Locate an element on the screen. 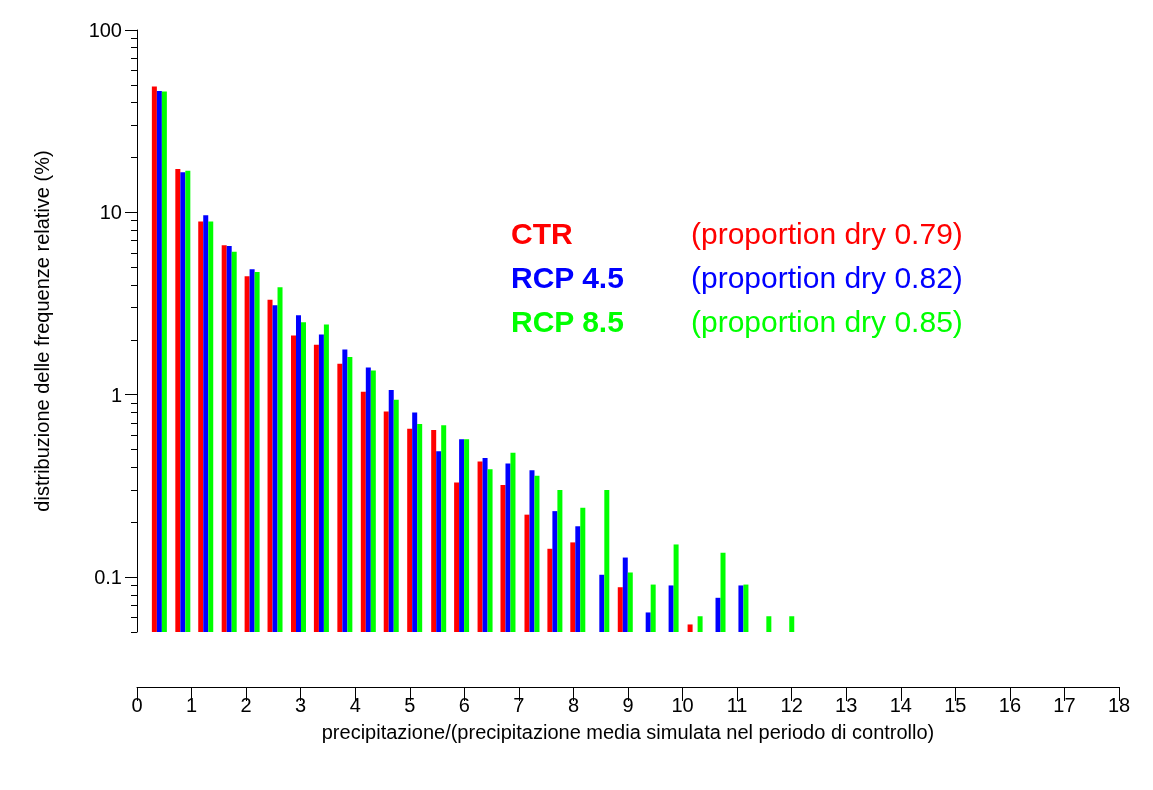  x-tick-label: 0 is located at coordinates (137, 705).